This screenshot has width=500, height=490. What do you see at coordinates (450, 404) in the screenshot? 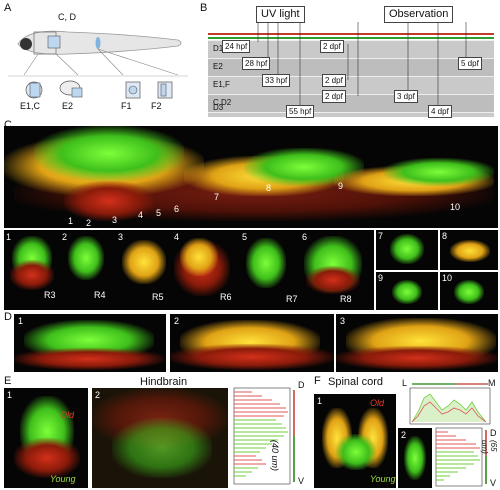
I see `spinal-lm-profile-chart` at bounding box center [450, 404].